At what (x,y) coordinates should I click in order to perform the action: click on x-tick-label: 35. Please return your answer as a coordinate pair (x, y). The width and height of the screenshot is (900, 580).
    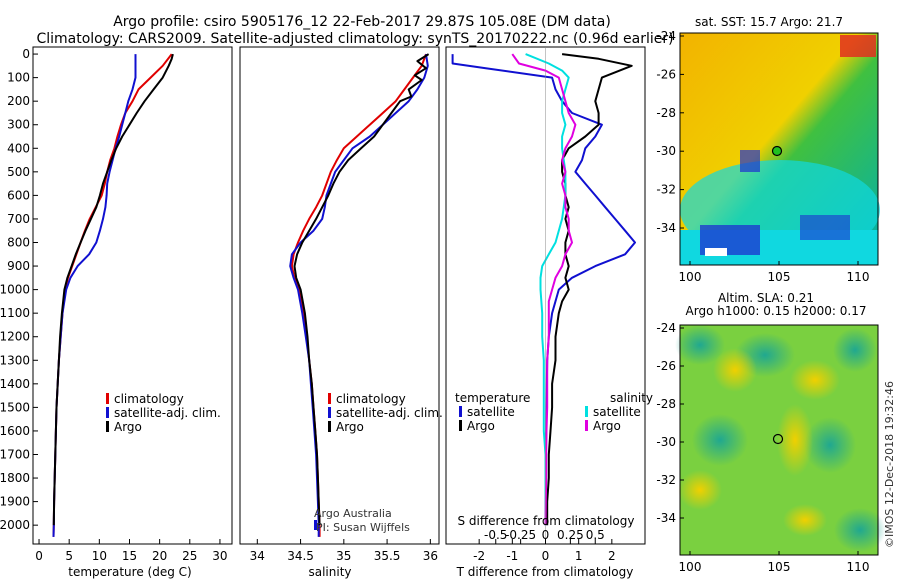
    Looking at the image, I should click on (343, 556).